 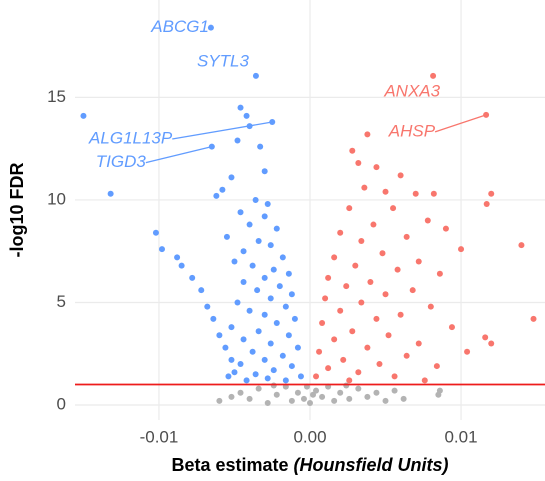 I want to click on y-tick-label: 15, so click(x=56, y=96).